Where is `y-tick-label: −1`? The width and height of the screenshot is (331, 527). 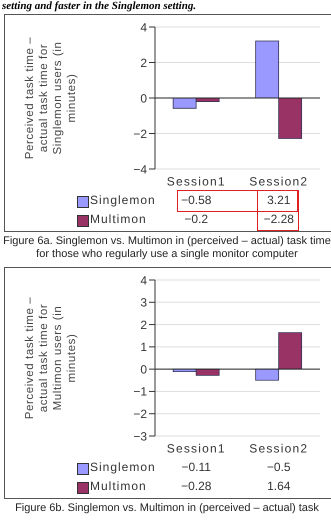 y-tick-label: −1 is located at coordinates (140, 391).